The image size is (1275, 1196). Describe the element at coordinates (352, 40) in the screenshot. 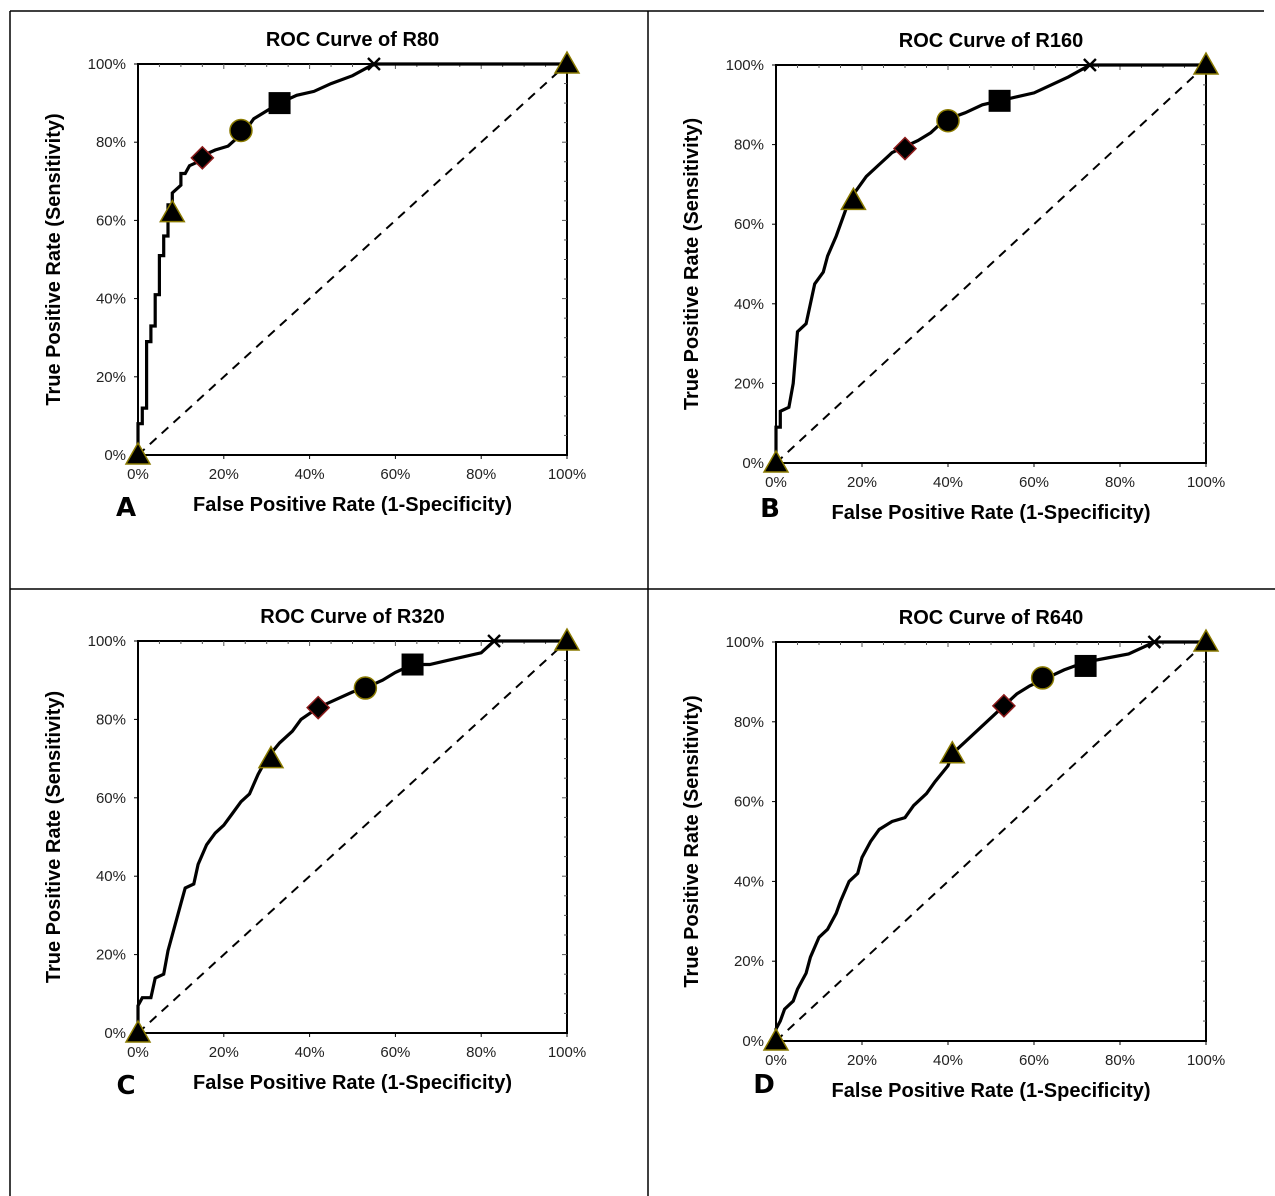

I see `chart-title: ROC Curve of R80` at that location.